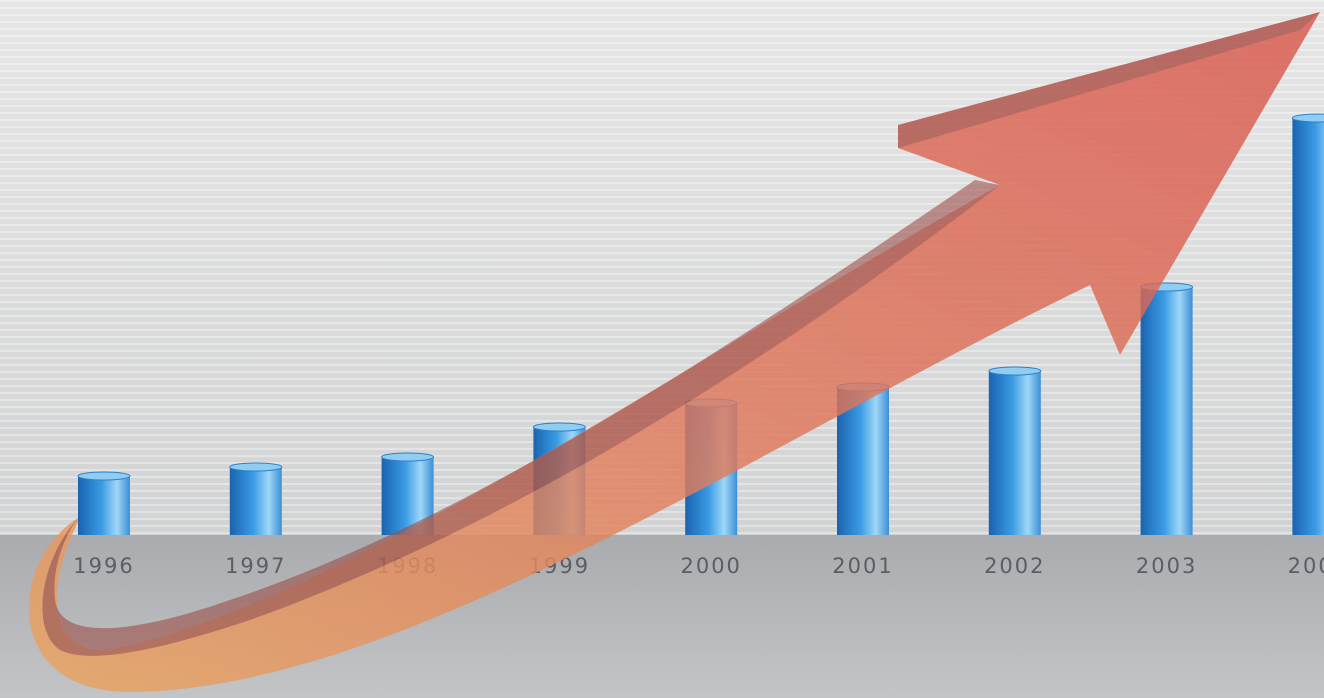  Describe the element at coordinates (1166, 566) in the screenshot. I see `x-tick-label: 2003` at that location.